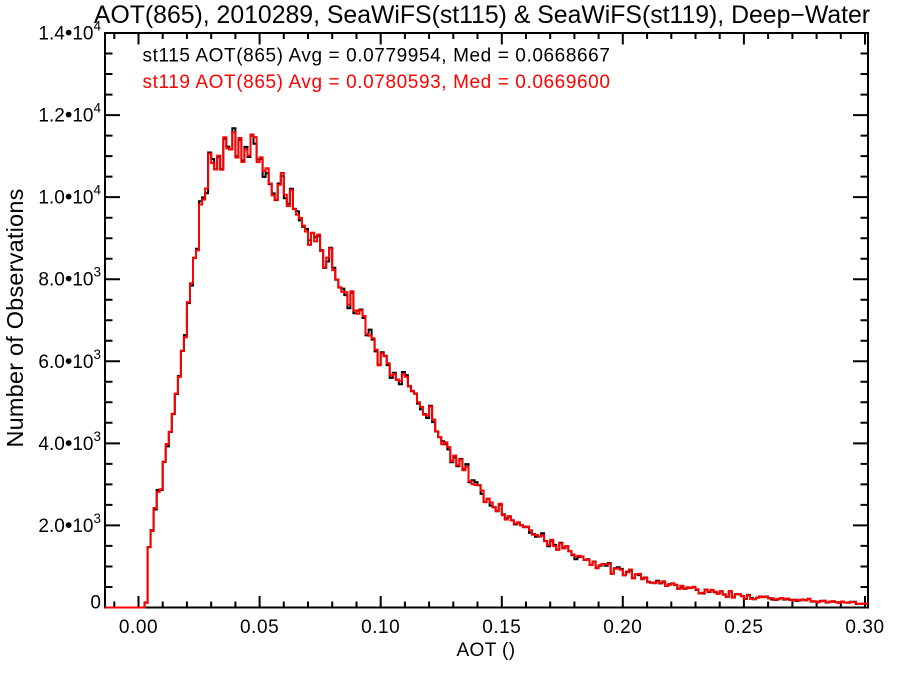 Image resolution: width=900 pixels, height=675 pixels. I want to click on svg-text: 1.0•104, so click(69, 196).